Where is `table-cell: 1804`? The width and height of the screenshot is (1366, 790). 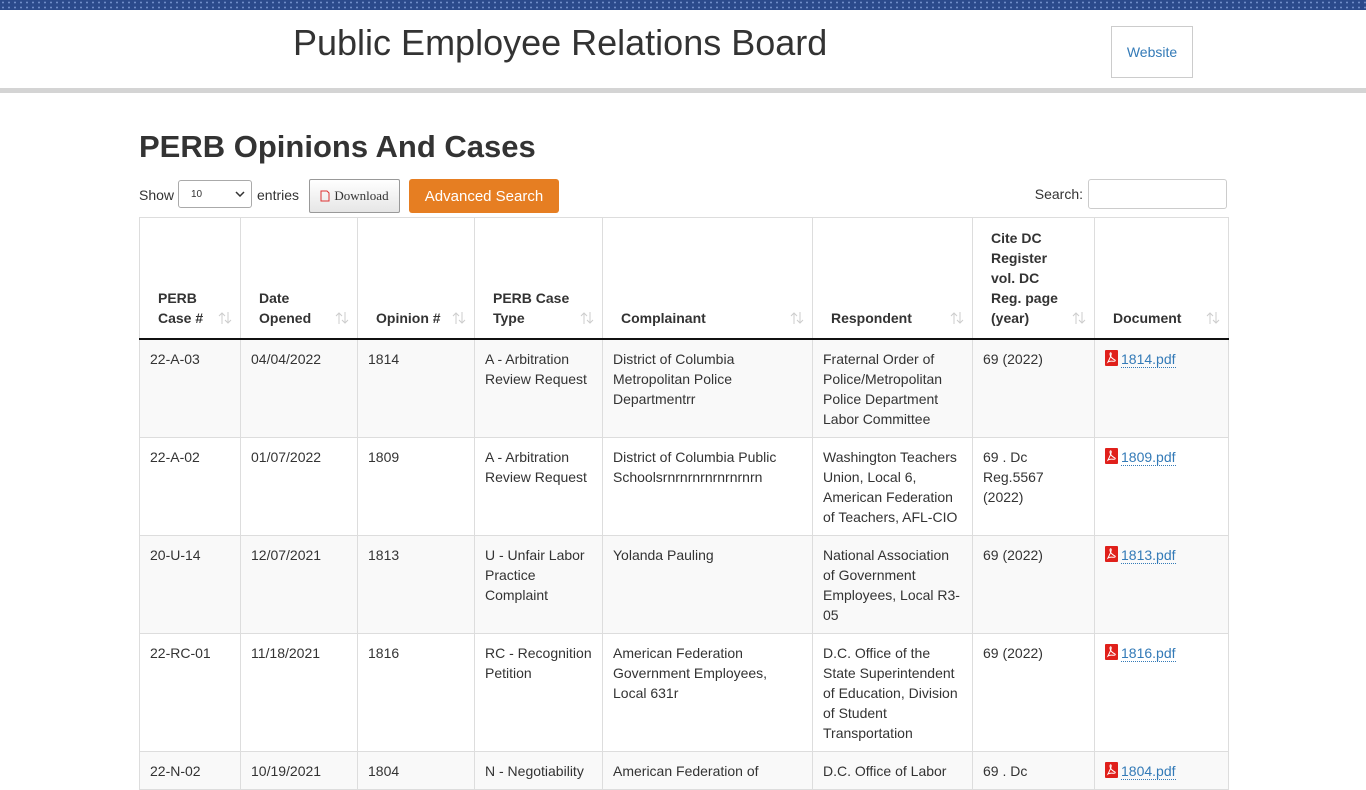 table-cell: 1804 is located at coordinates (416, 770).